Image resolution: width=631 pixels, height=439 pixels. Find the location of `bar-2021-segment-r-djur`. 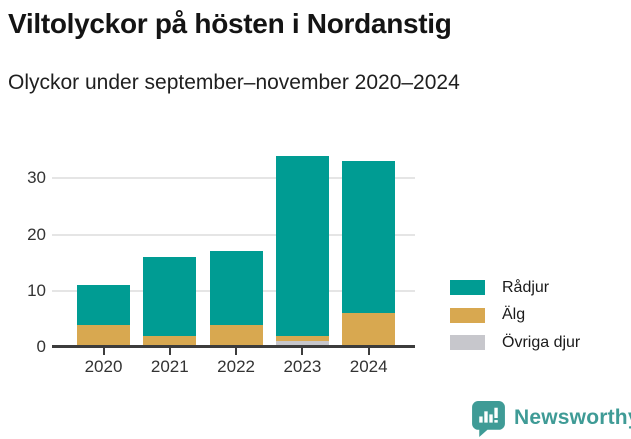

bar-2021-segment-r-djur is located at coordinates (170, 296).